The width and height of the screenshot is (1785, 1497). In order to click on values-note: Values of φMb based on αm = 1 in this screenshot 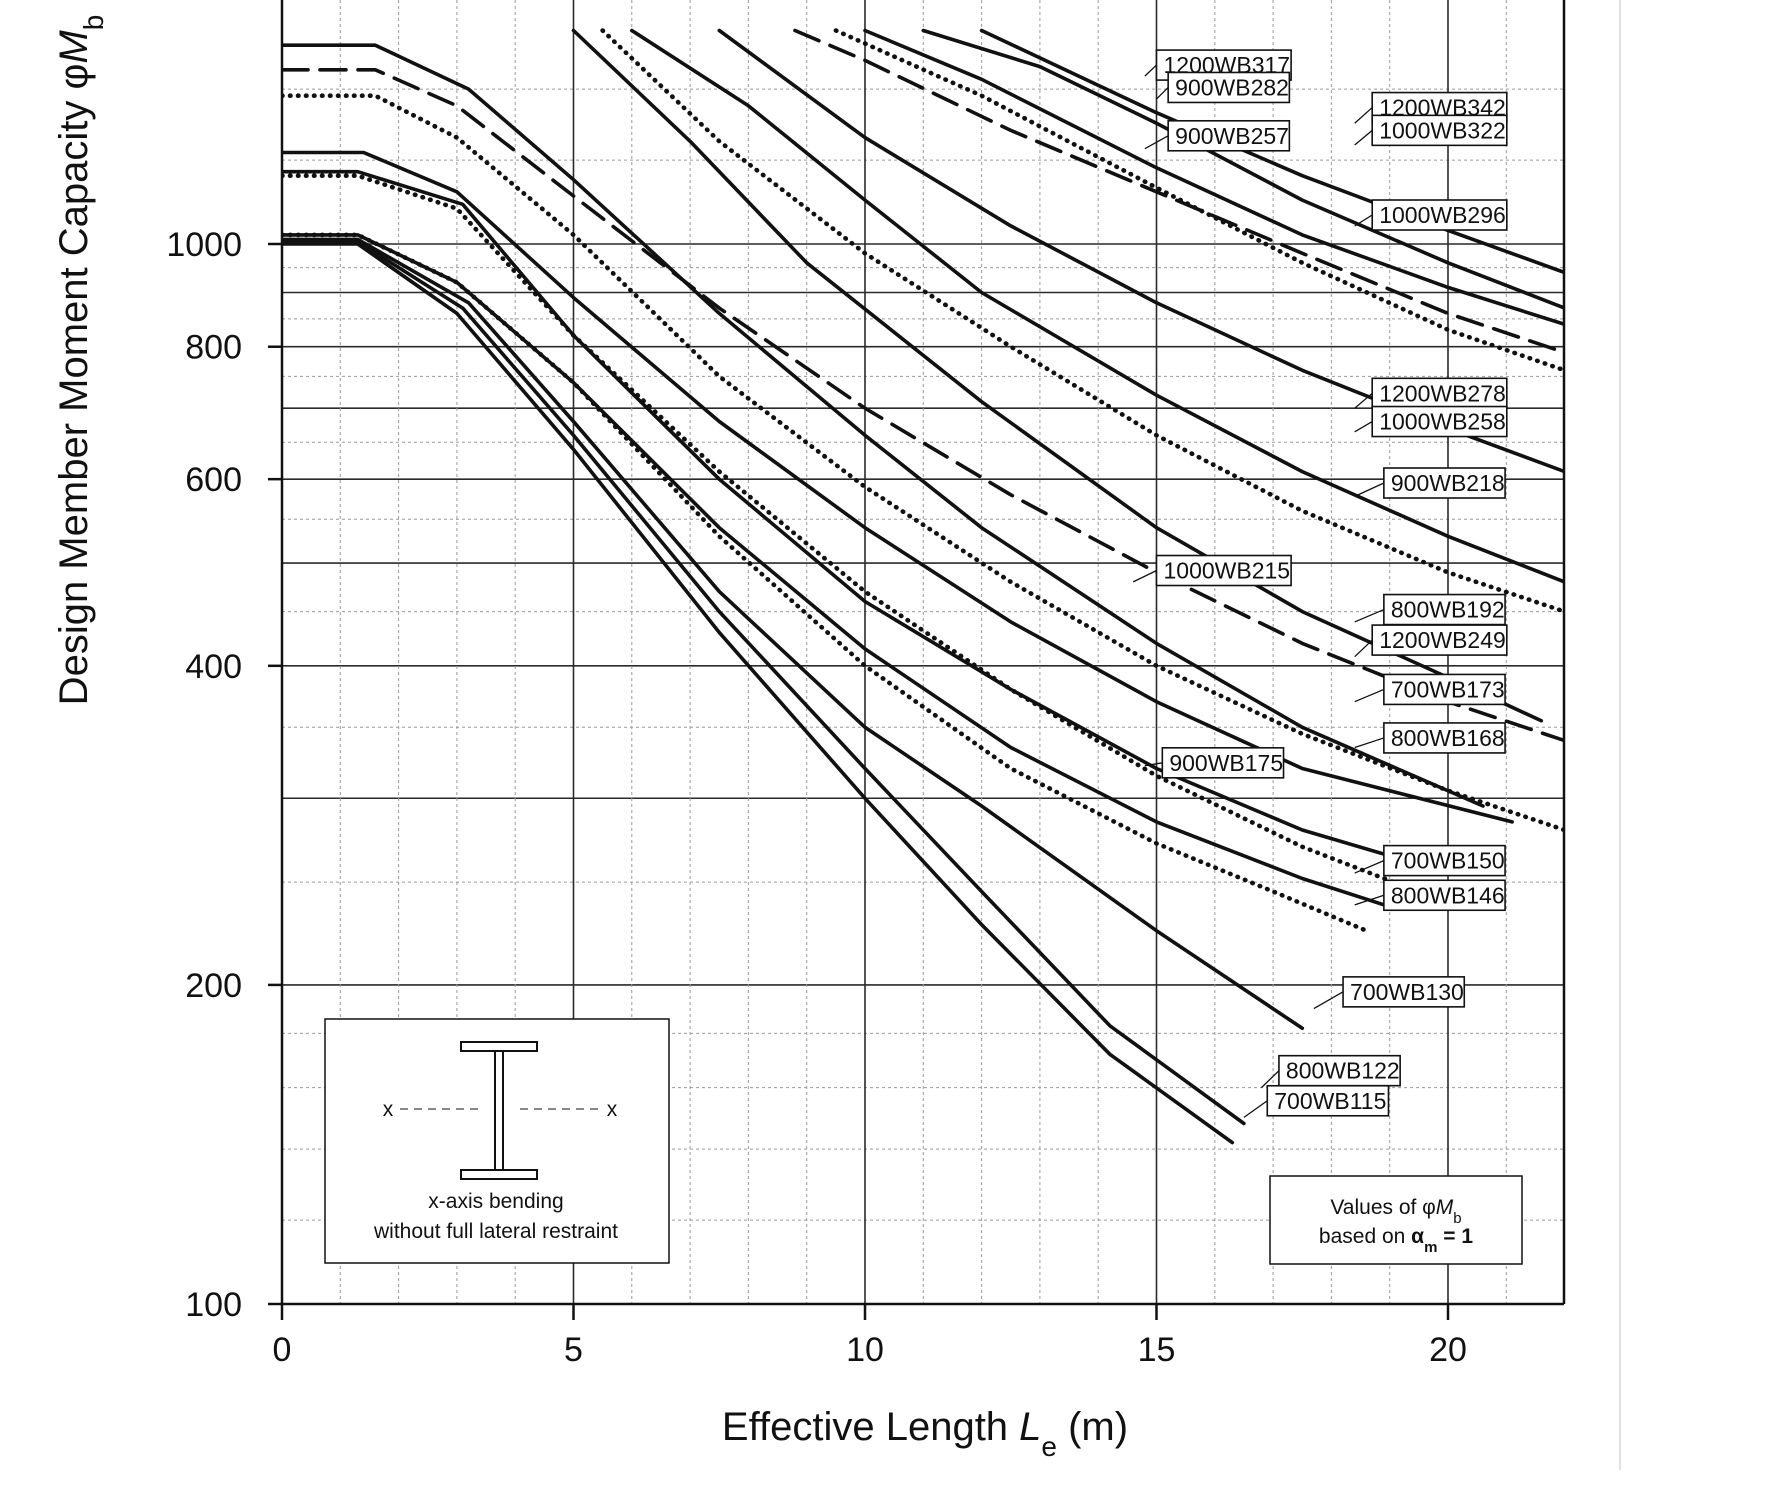, I will do `click(1396, 1220)`.